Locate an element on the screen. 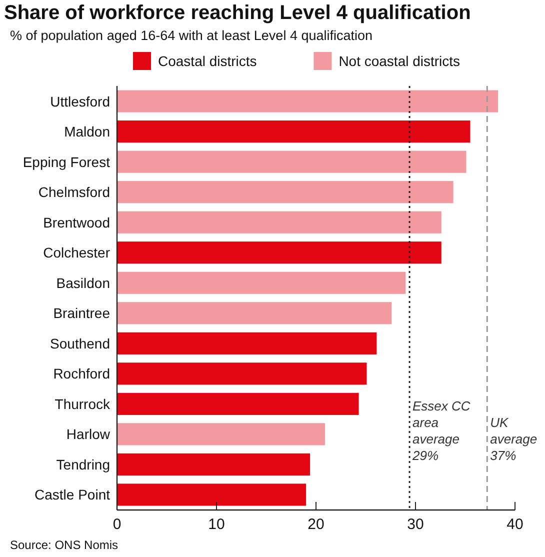 This screenshot has width=545, height=557. x-tick-label: 40 is located at coordinates (515, 524).